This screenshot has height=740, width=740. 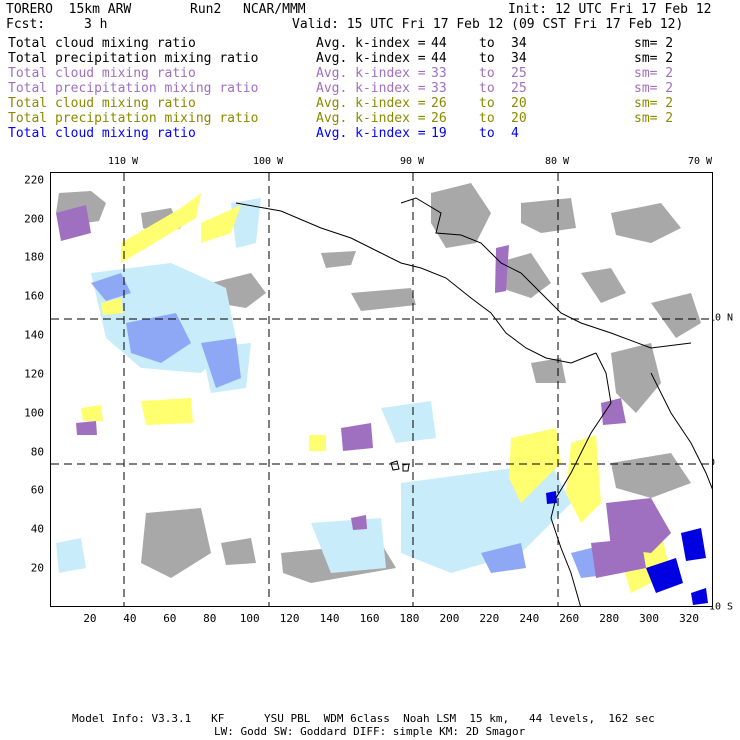 What do you see at coordinates (26, 24) in the screenshot?
I see `fcst-label: Fcst:` at bounding box center [26, 24].